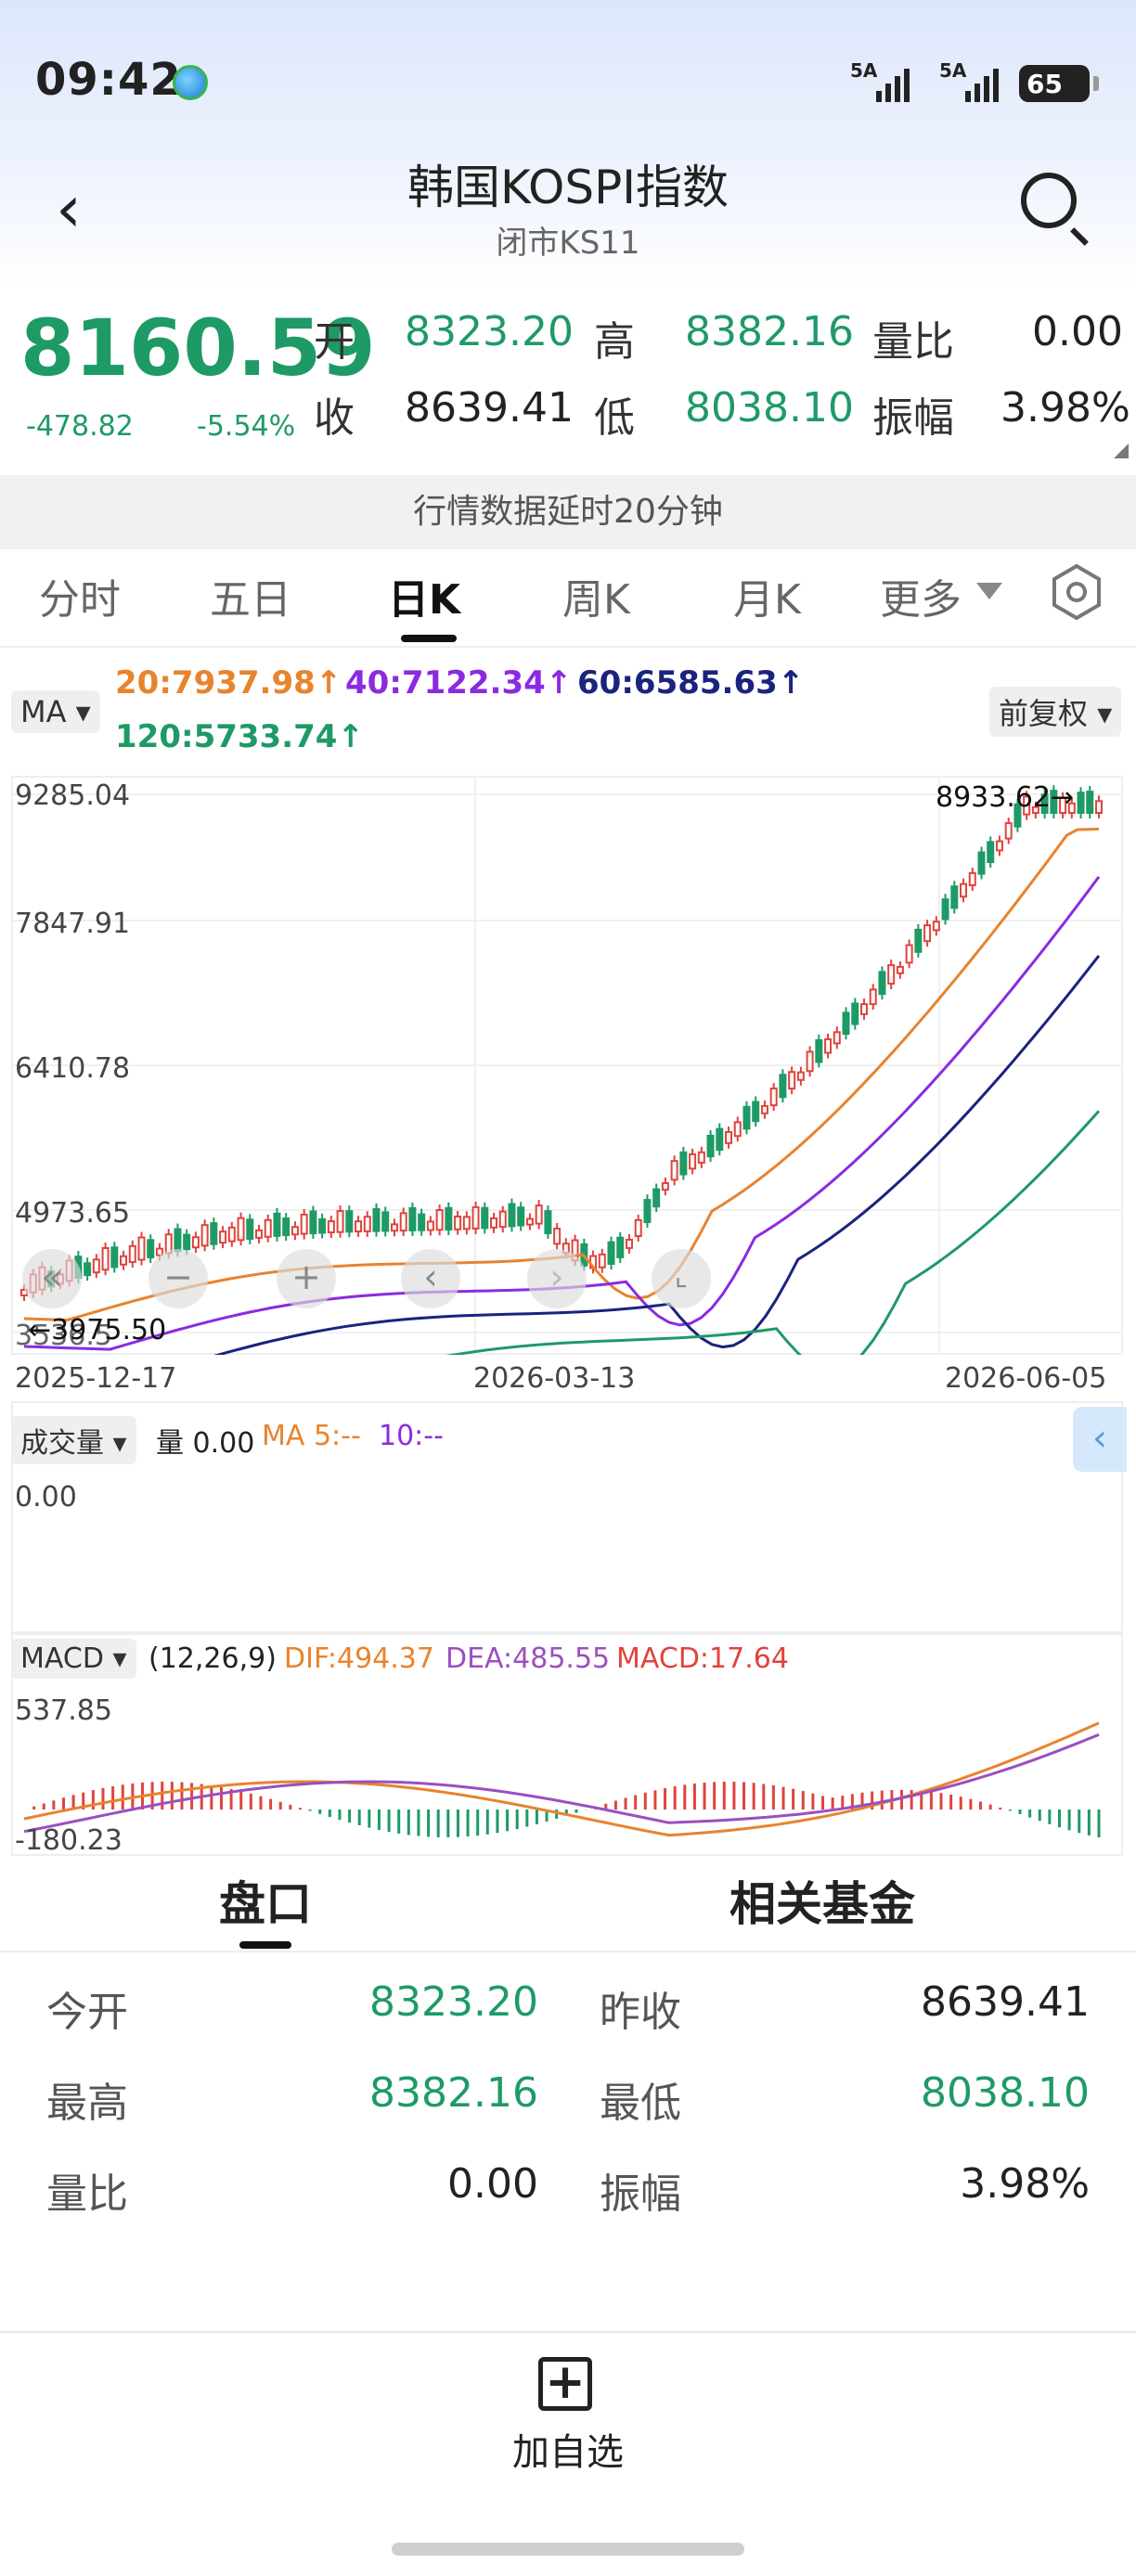  I want to click on ma20-value: 20:7937.98↑, so click(228, 683).